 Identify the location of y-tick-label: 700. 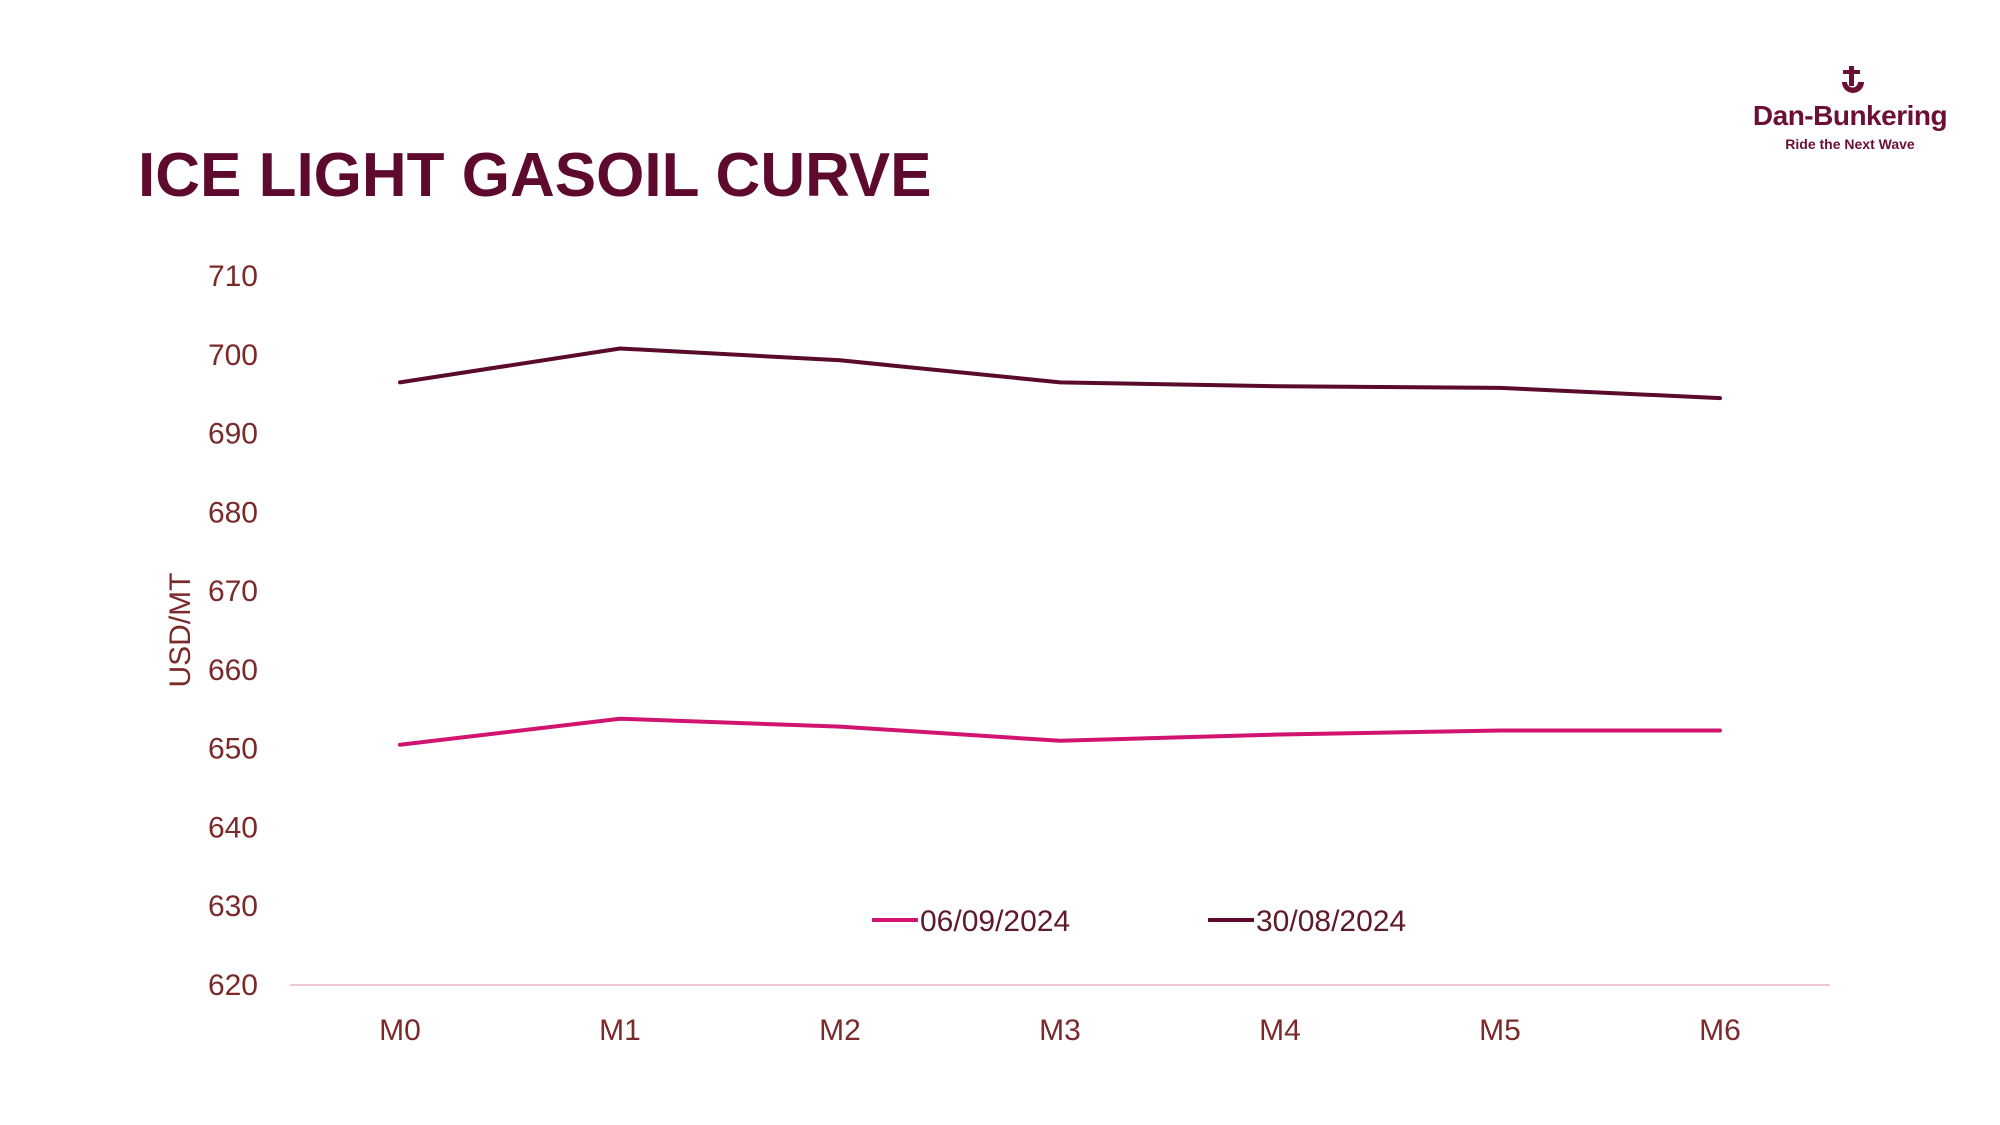
(233, 355).